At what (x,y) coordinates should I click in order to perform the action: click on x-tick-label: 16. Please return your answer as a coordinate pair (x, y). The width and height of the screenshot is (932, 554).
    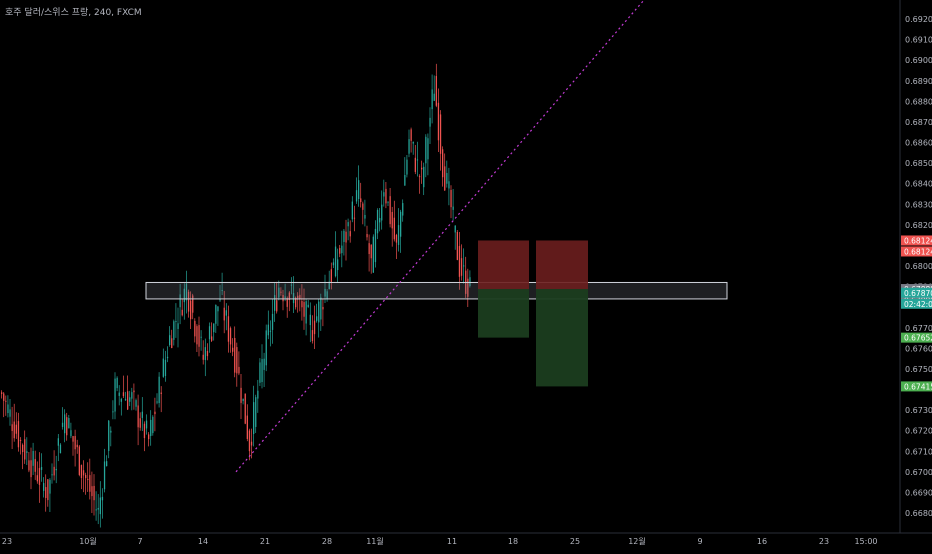
    Looking at the image, I should click on (762, 541).